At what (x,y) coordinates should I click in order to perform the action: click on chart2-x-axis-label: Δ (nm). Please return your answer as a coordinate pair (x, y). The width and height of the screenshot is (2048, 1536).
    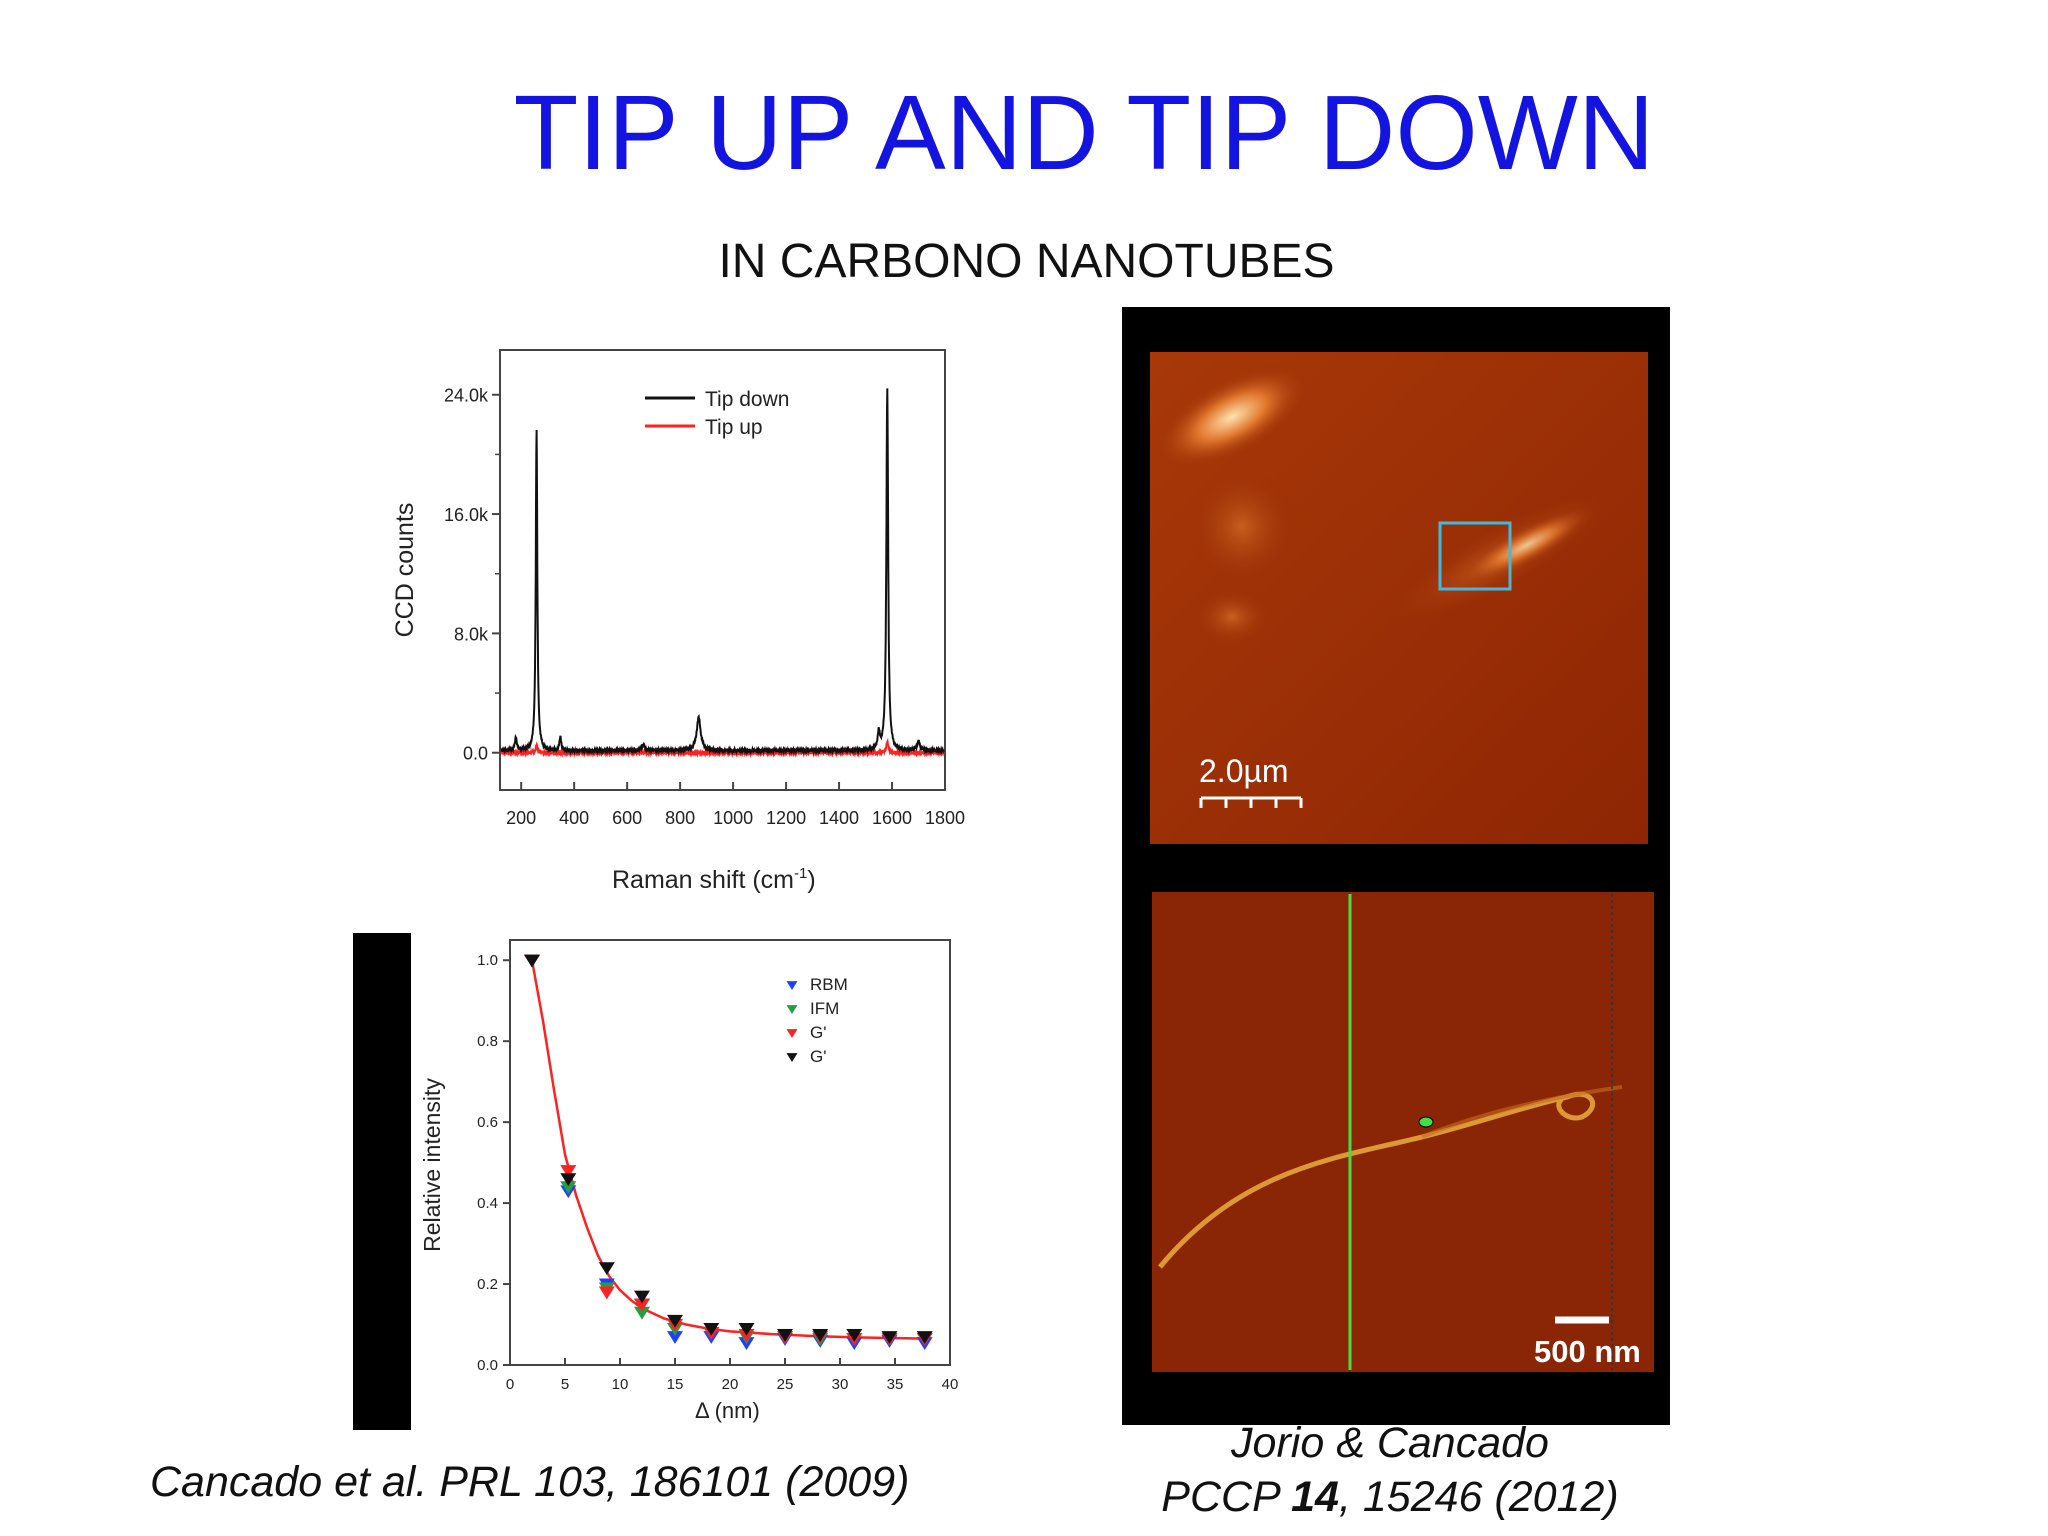
    Looking at the image, I should click on (727, 1410).